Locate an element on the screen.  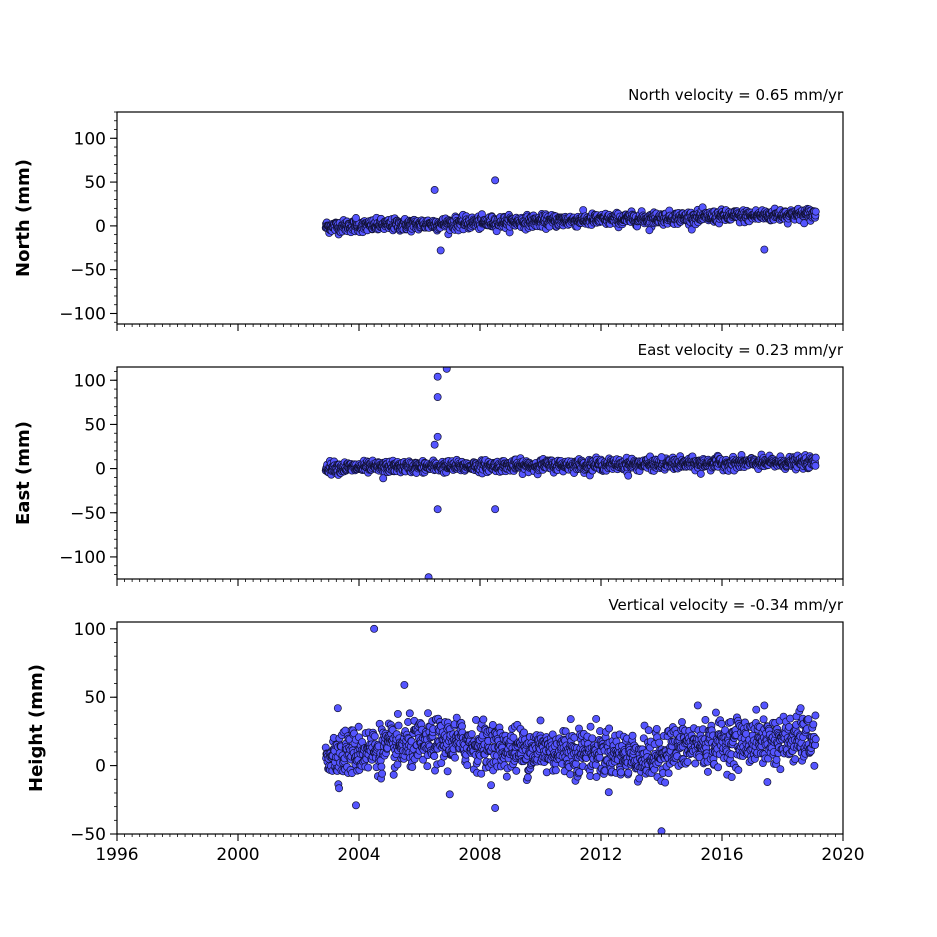
y-axis-label: Height (mm) is located at coordinates (36, 728).